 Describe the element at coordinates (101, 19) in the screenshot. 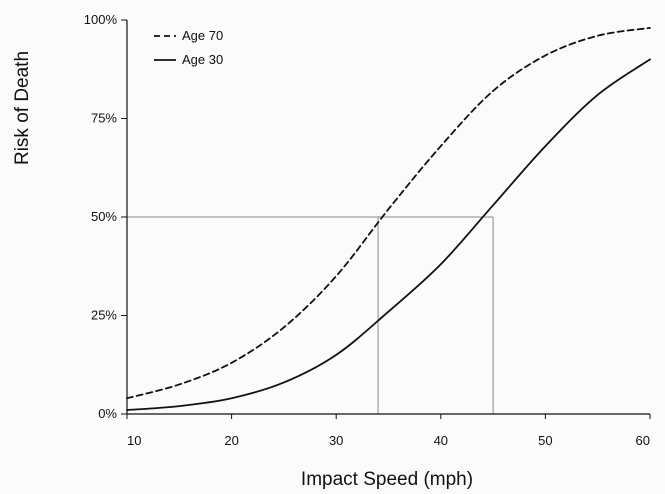

I see `y-tick-label-100: 100%` at that location.